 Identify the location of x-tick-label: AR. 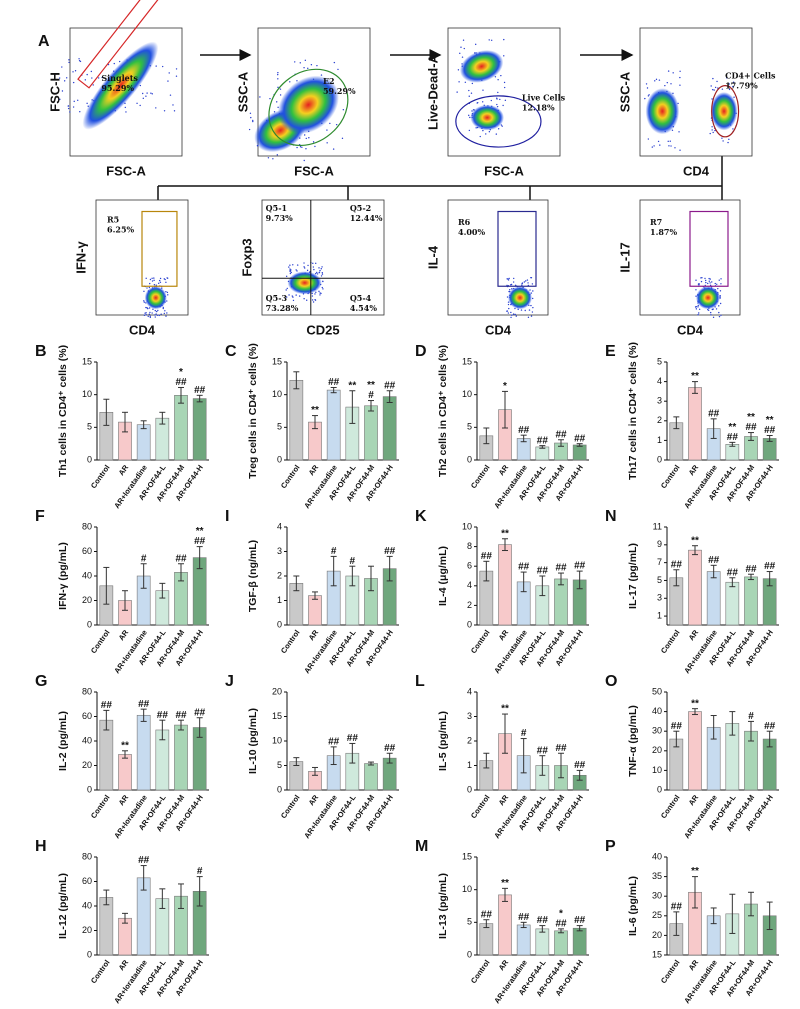
(314, 470).